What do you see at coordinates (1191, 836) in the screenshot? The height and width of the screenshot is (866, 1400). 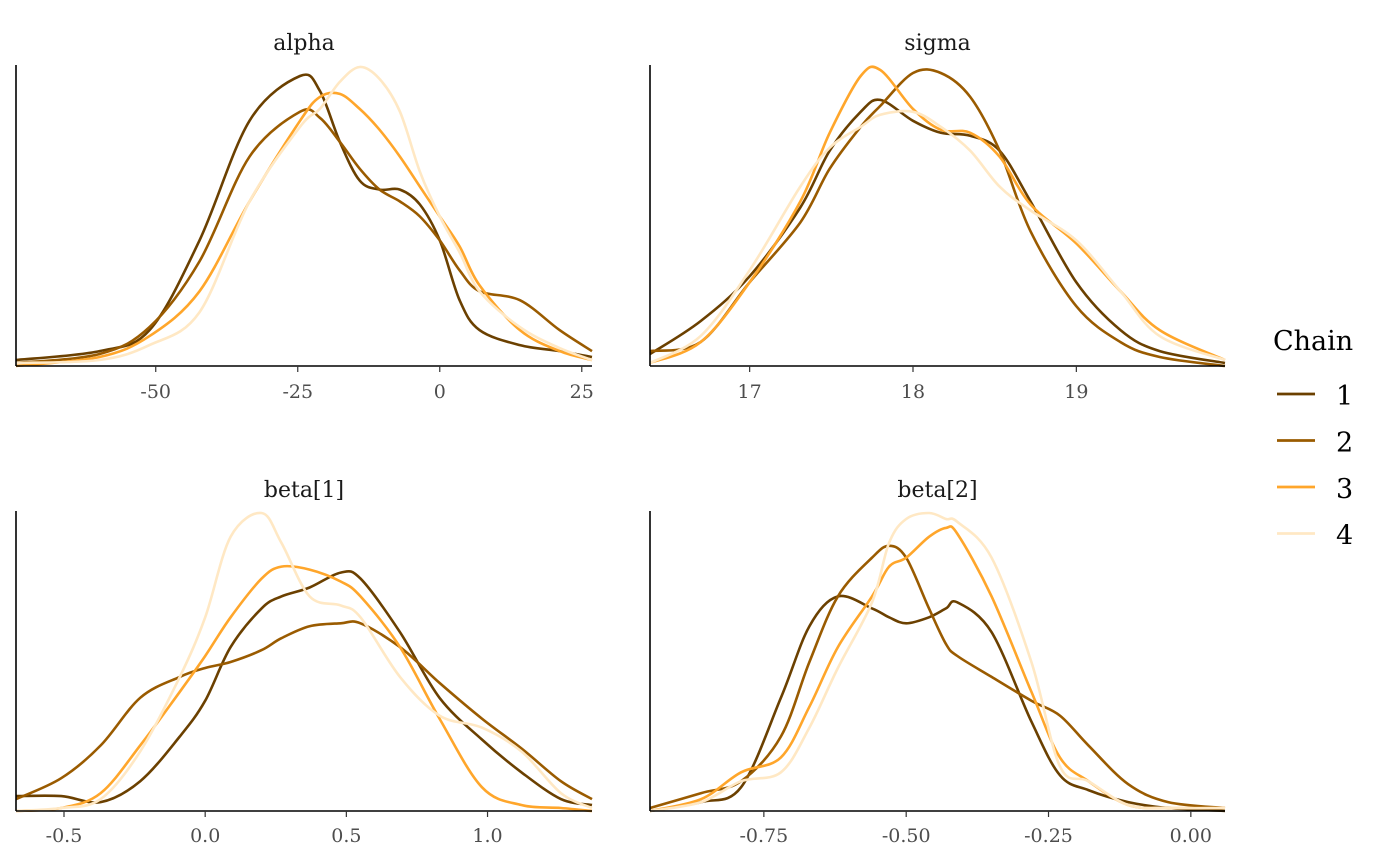 I see `x-tick-label: 0.00` at bounding box center [1191, 836].